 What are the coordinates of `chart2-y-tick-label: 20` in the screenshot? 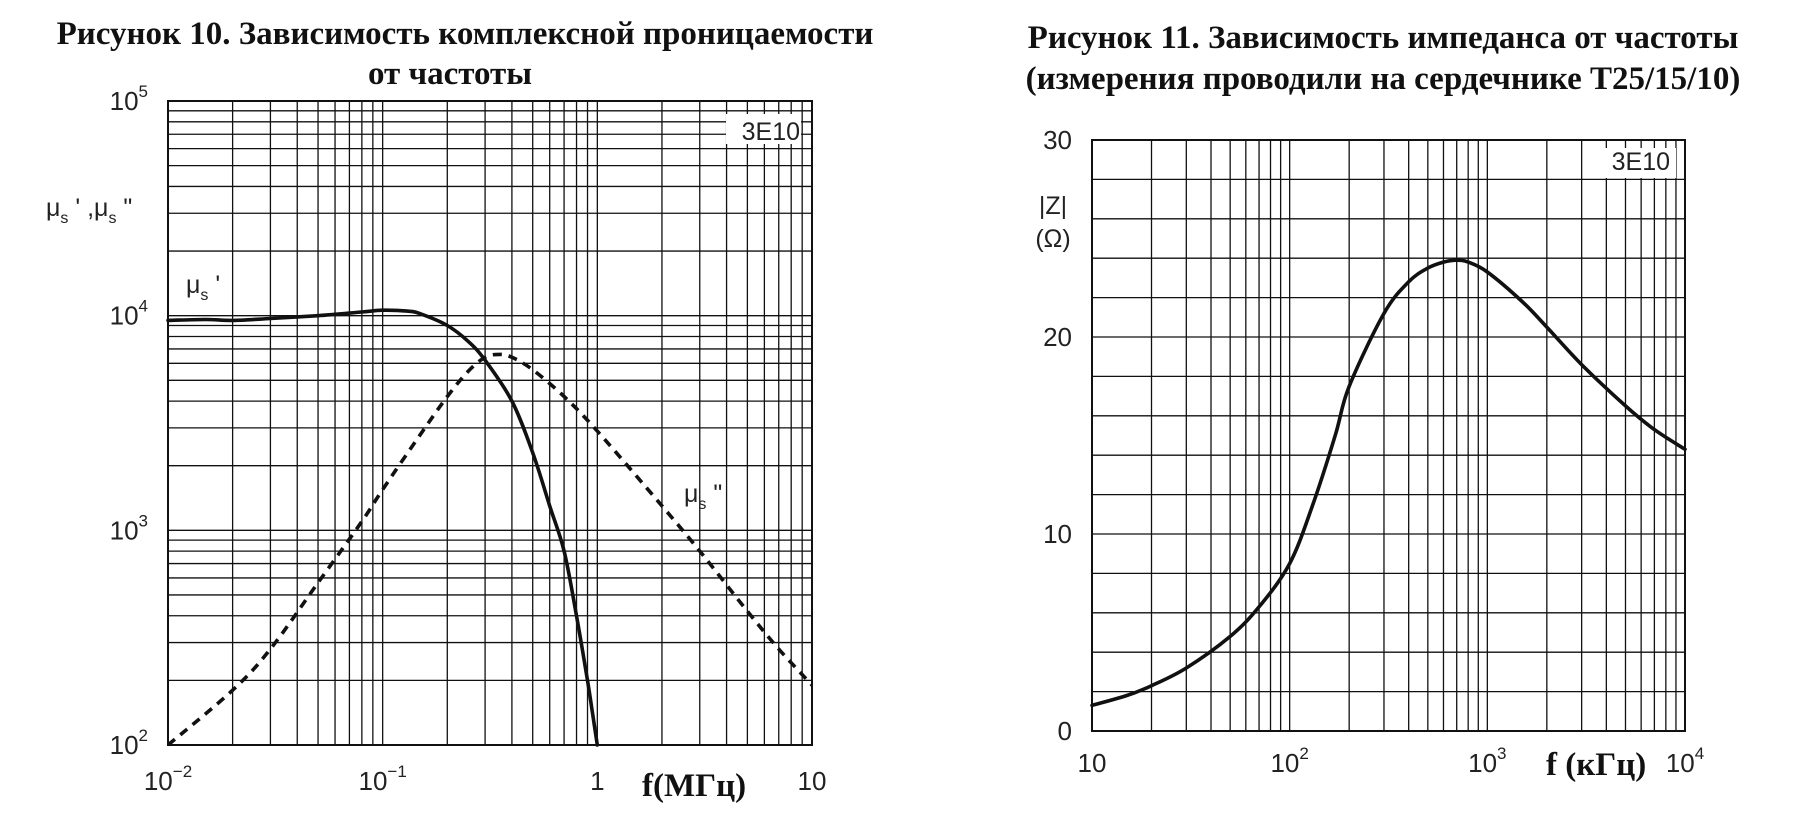 It's located at (1057, 337).